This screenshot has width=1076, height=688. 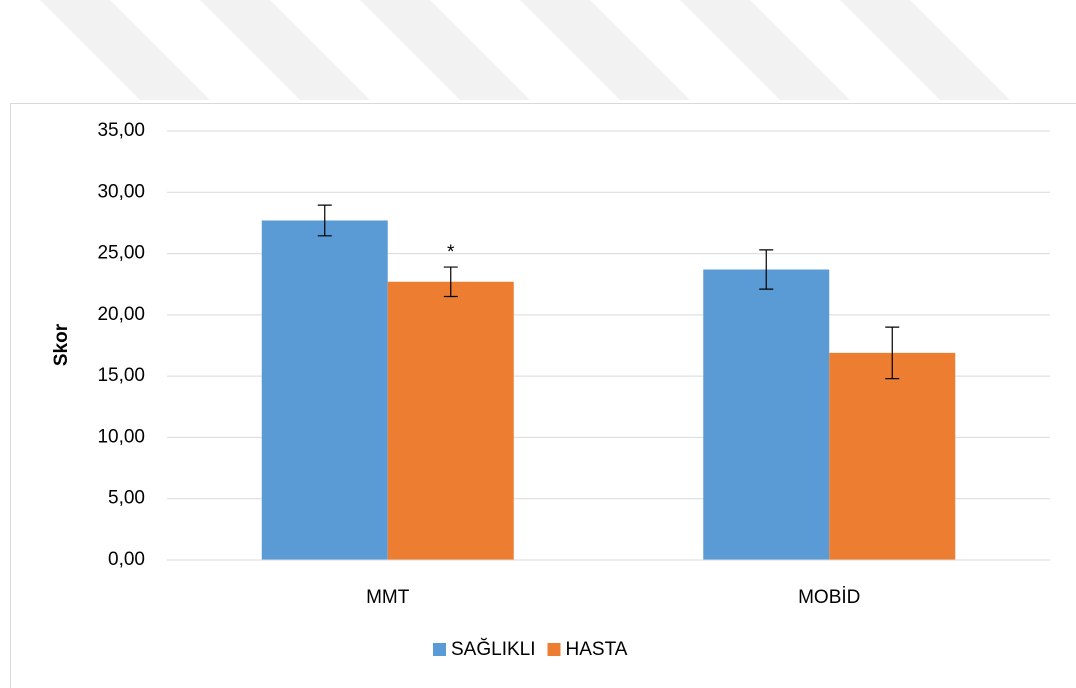 What do you see at coordinates (126, 559) in the screenshot?
I see `y-tick-label: 0,00` at bounding box center [126, 559].